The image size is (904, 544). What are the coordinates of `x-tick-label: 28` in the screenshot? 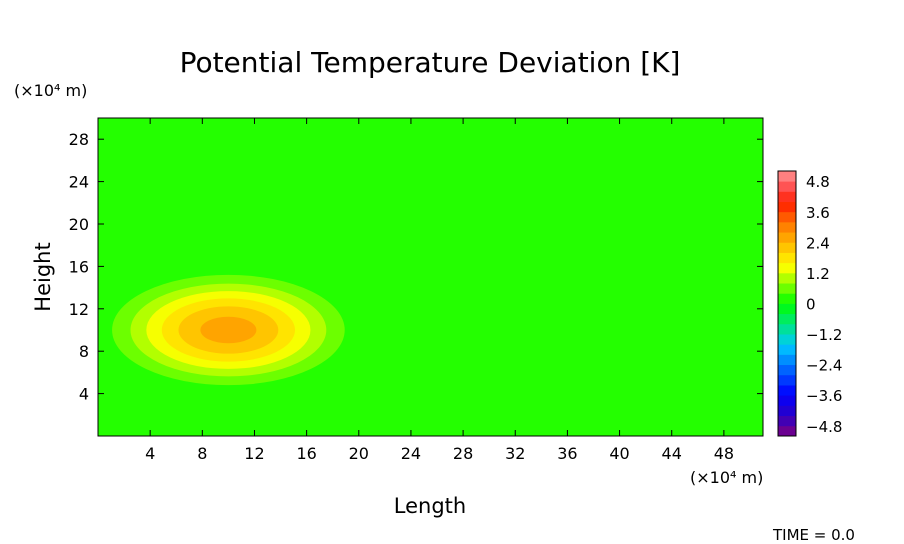 It's located at (463, 453).